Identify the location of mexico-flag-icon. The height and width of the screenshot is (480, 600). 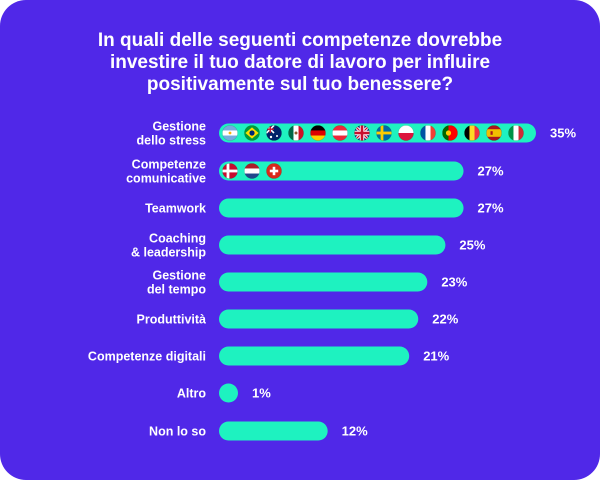
(296, 133).